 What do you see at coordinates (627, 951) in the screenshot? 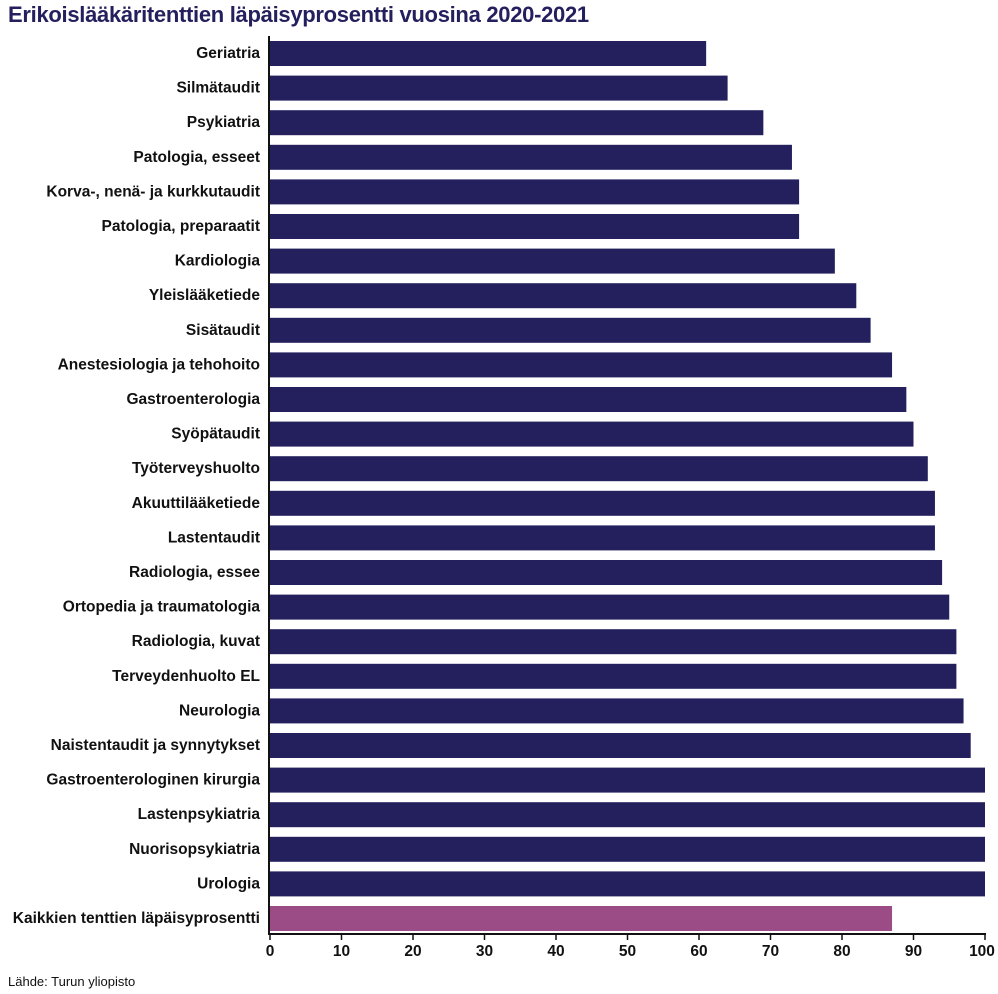
I see `x-tick-label-50: 50` at bounding box center [627, 951].